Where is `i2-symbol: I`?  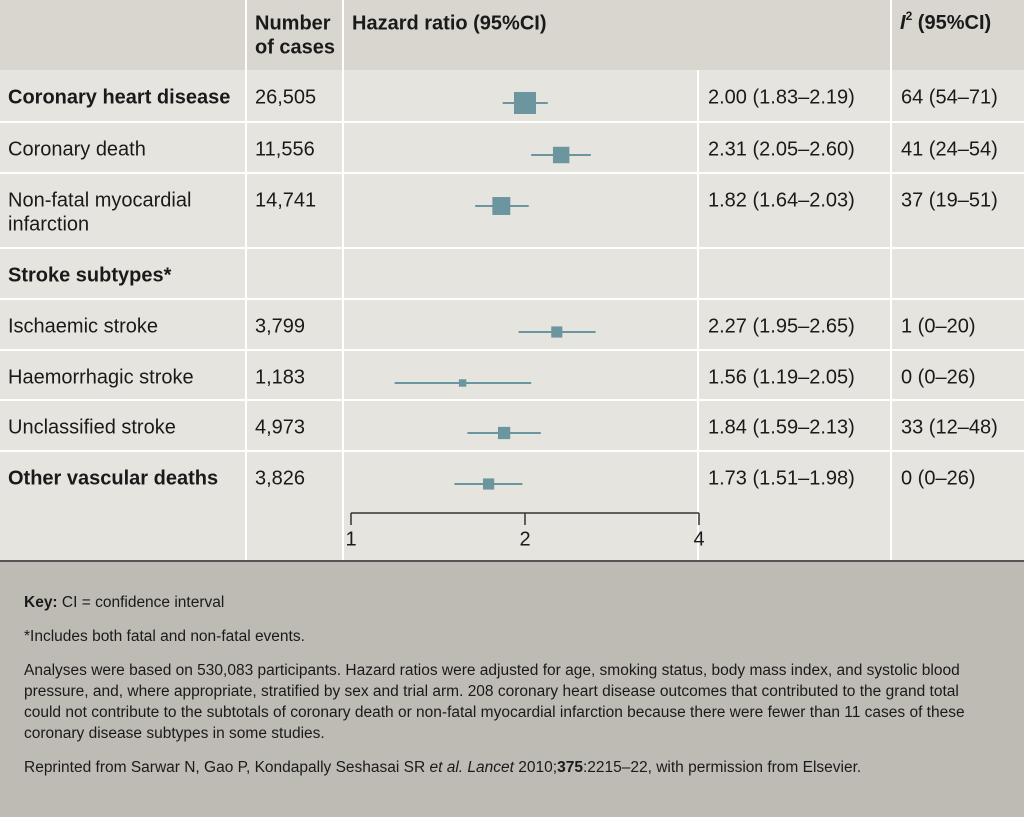 i2-symbol: I is located at coordinates (903, 23).